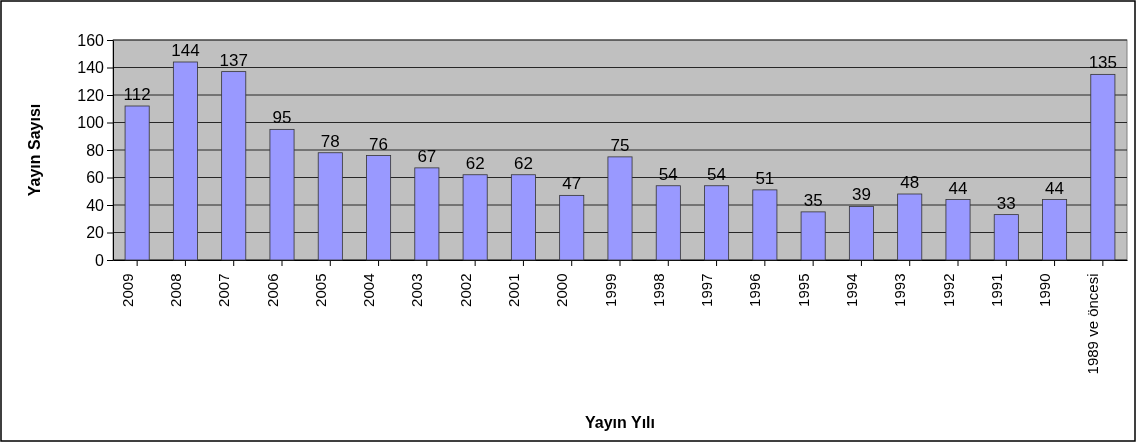  Describe the element at coordinates (620, 422) in the screenshot. I see `x-axis-title: Yayın Yılı` at that location.